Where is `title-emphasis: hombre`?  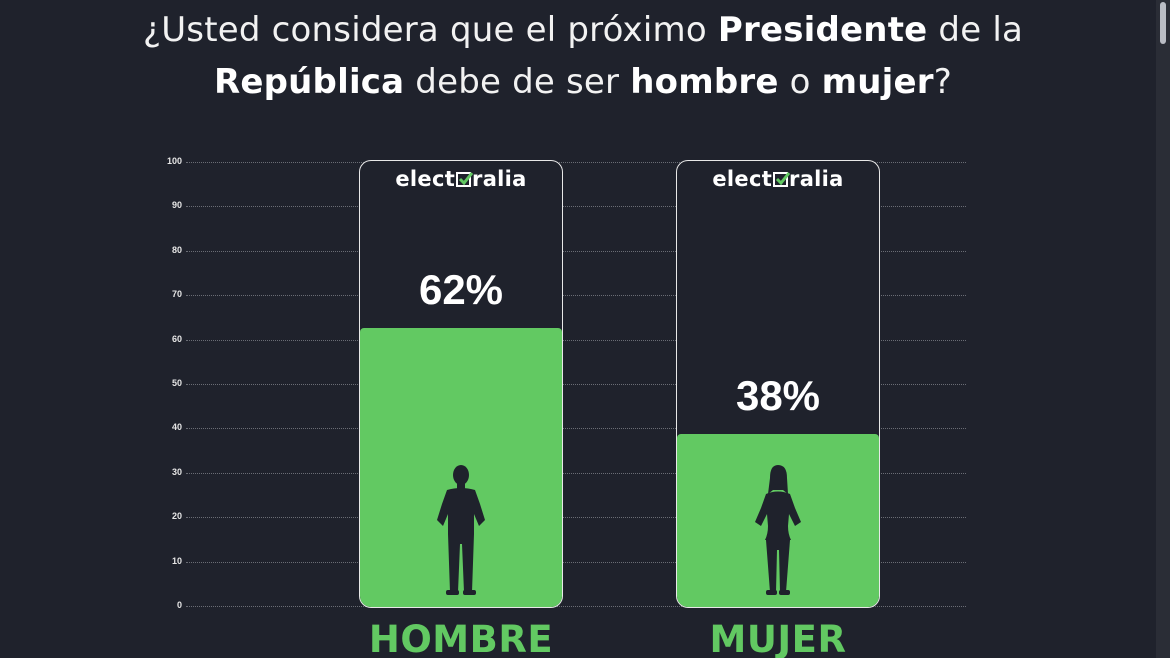 title-emphasis: hombre is located at coordinates (704, 82).